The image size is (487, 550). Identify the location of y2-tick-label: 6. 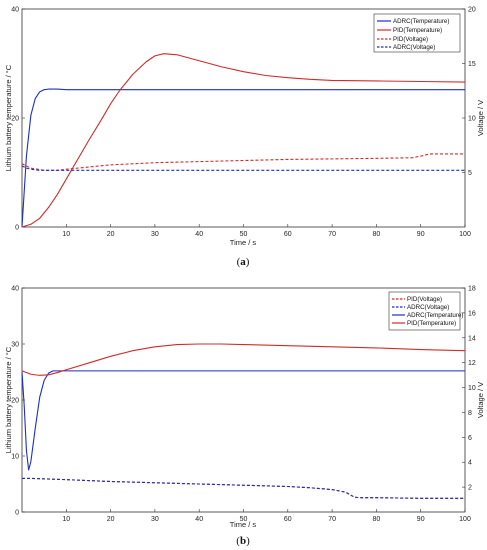
(470, 438).